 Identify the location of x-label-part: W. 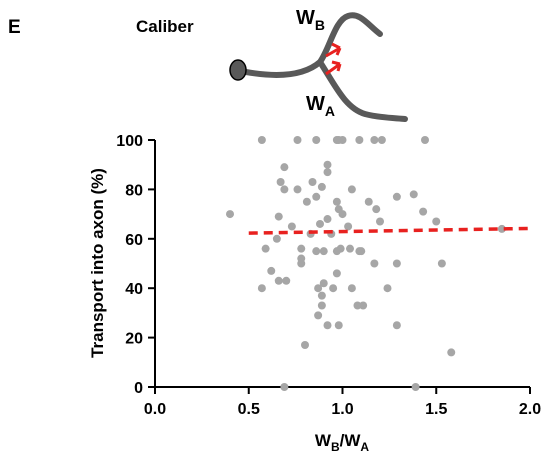
(323, 440).